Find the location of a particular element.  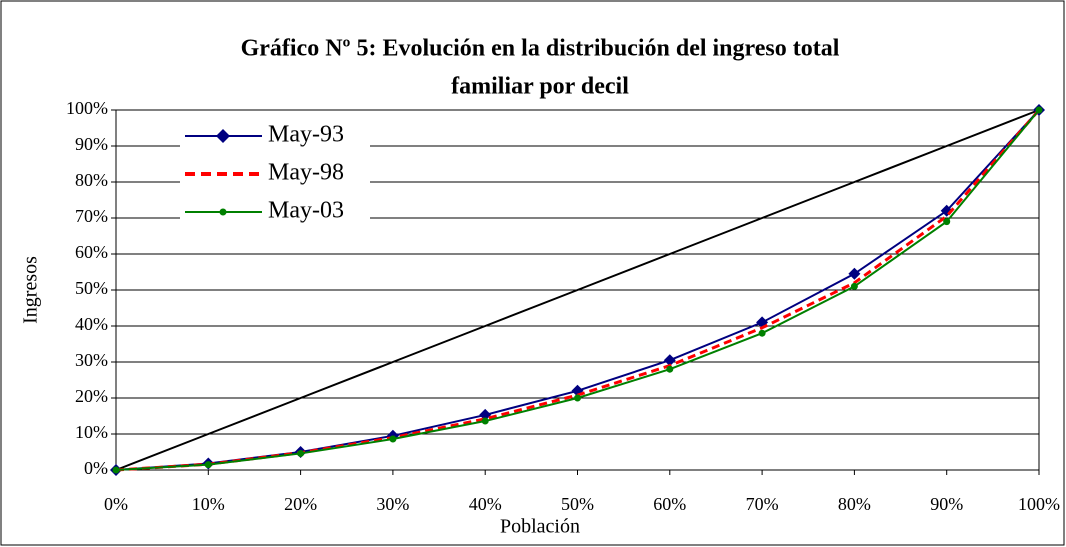

y-tick-label: 50% is located at coordinates (91, 288).